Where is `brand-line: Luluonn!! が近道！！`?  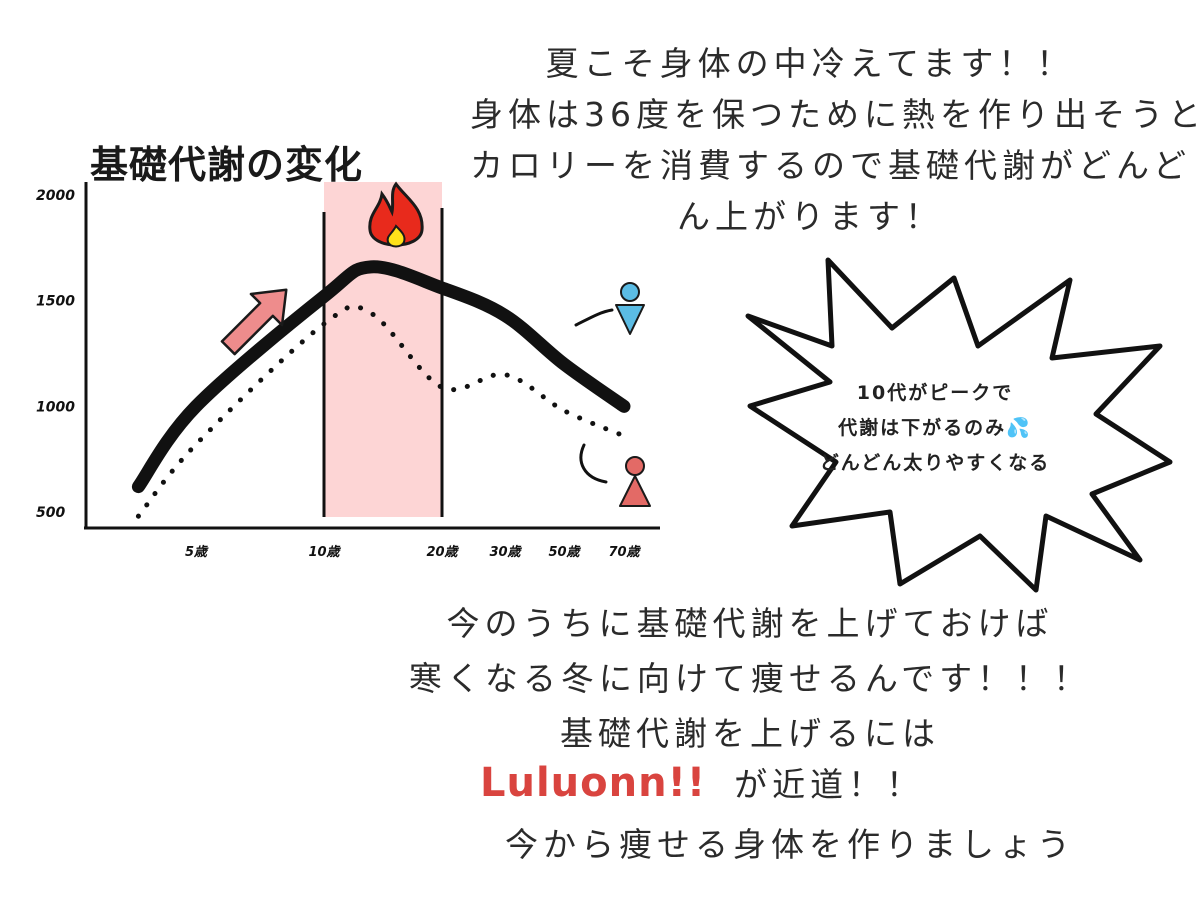
brand-line: Luluonn!! が近道！！ is located at coordinates (740, 782).